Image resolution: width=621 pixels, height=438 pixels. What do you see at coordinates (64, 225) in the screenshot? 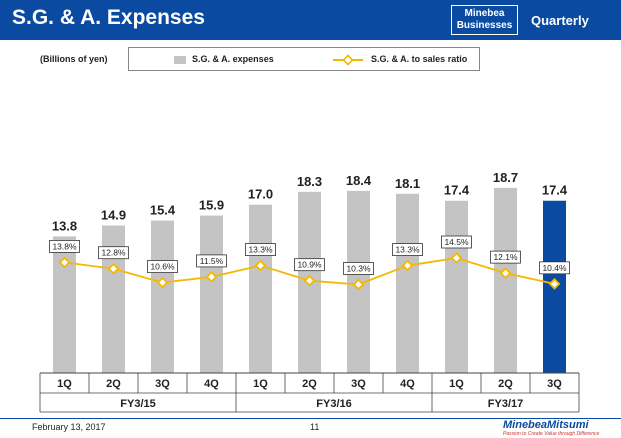
I see `bar-value-label-0: 13.8` at bounding box center [64, 225].